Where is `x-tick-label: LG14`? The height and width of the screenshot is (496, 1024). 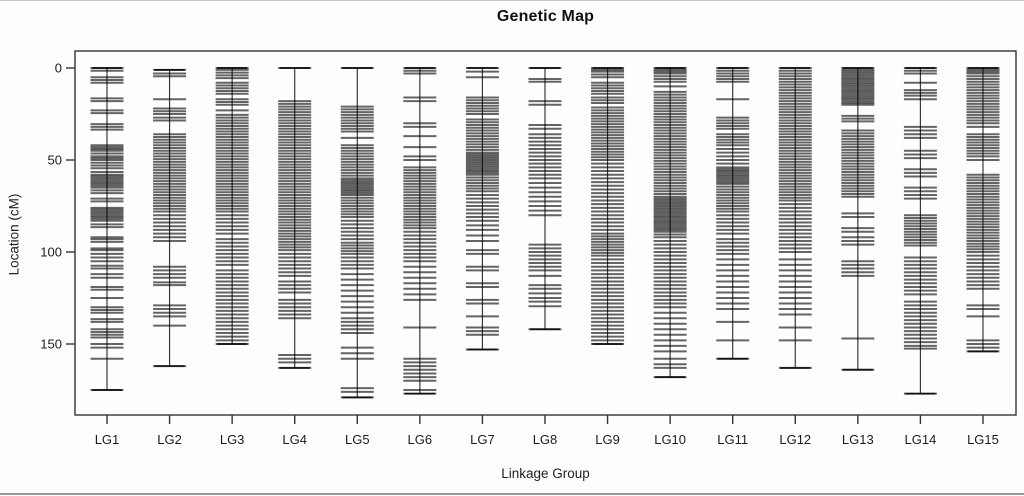
x-tick-label: LG14 is located at coordinates (921, 439).